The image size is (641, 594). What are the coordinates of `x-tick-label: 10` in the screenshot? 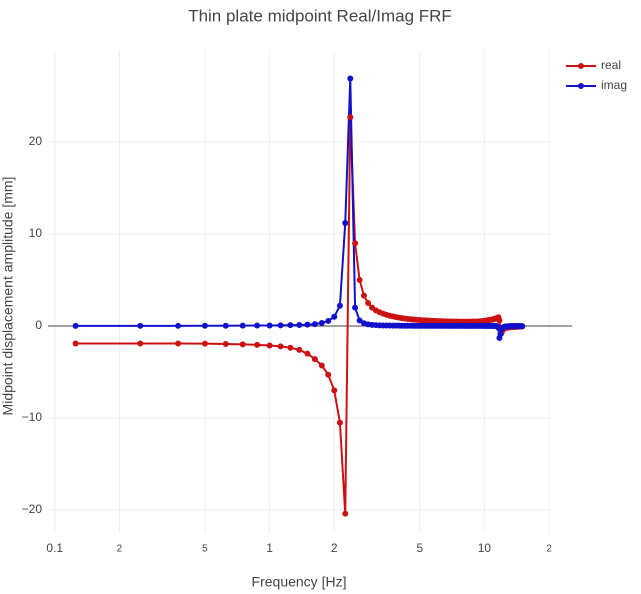 It's located at (485, 548).